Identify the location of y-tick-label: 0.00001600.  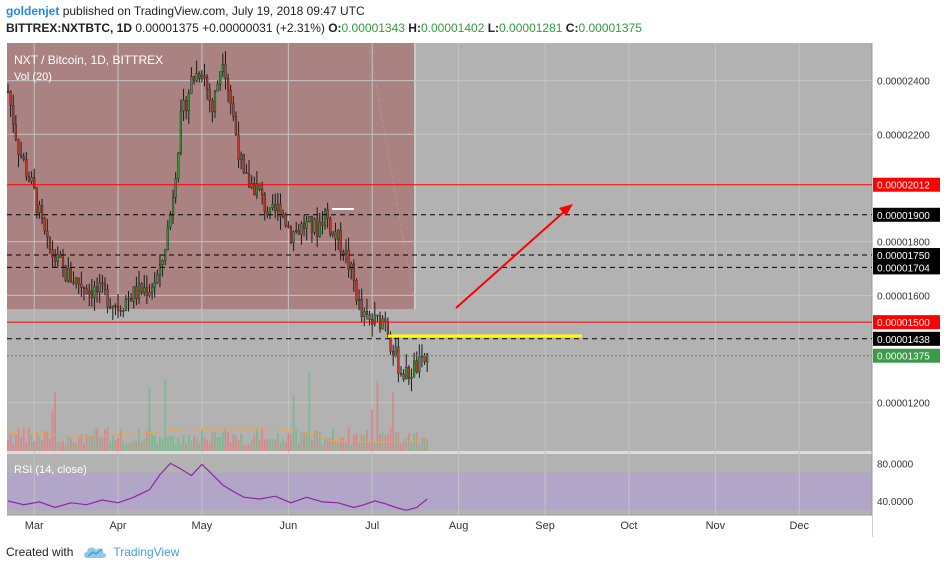
(903, 296).